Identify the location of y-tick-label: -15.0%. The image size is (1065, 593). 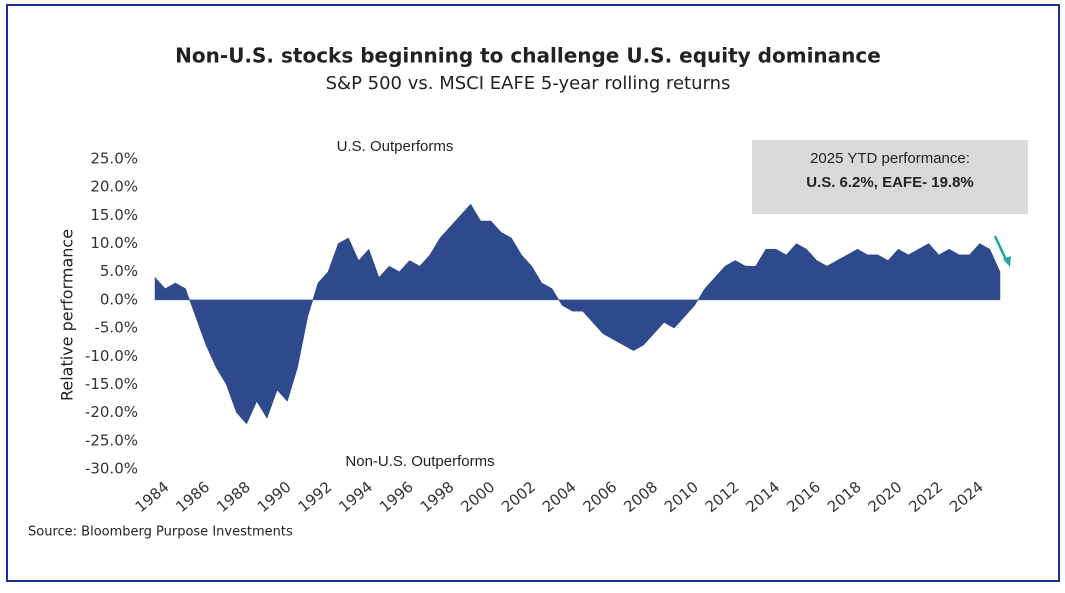
(111, 384).